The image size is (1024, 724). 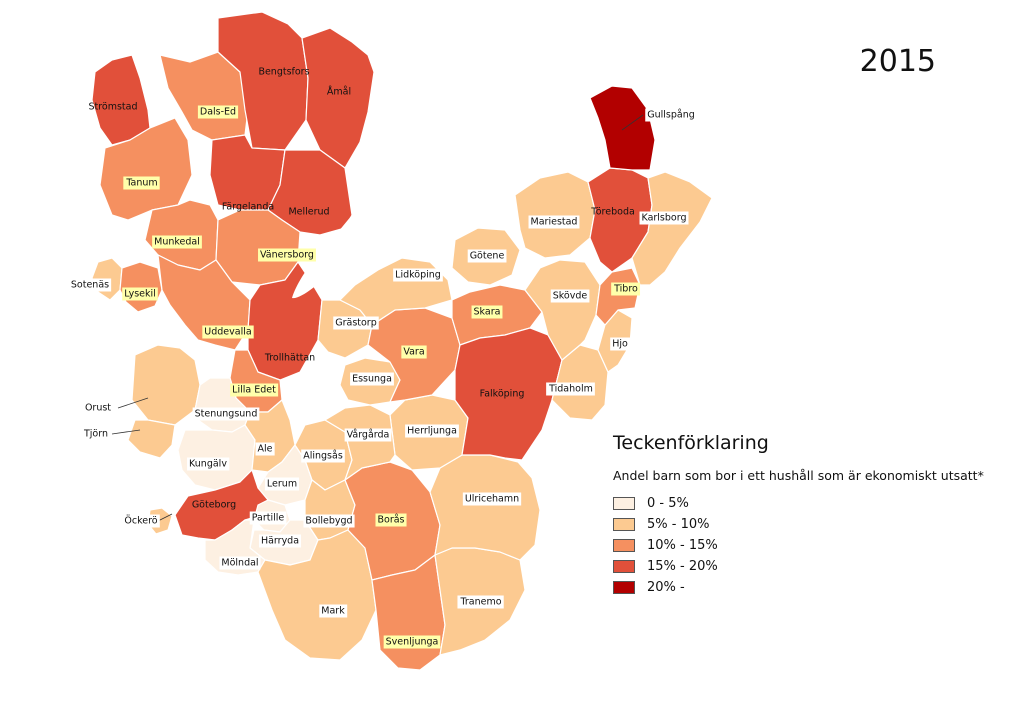 What do you see at coordinates (95, 434) in the screenshot?
I see `label-tjorn: Tjörn` at bounding box center [95, 434].